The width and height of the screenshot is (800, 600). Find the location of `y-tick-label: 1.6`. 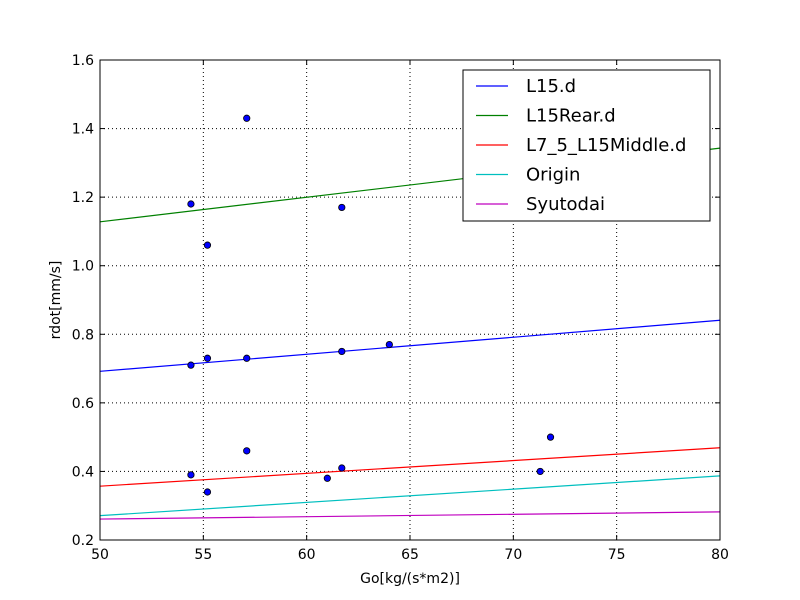

y-tick-label: 1.6 is located at coordinates (83, 61).